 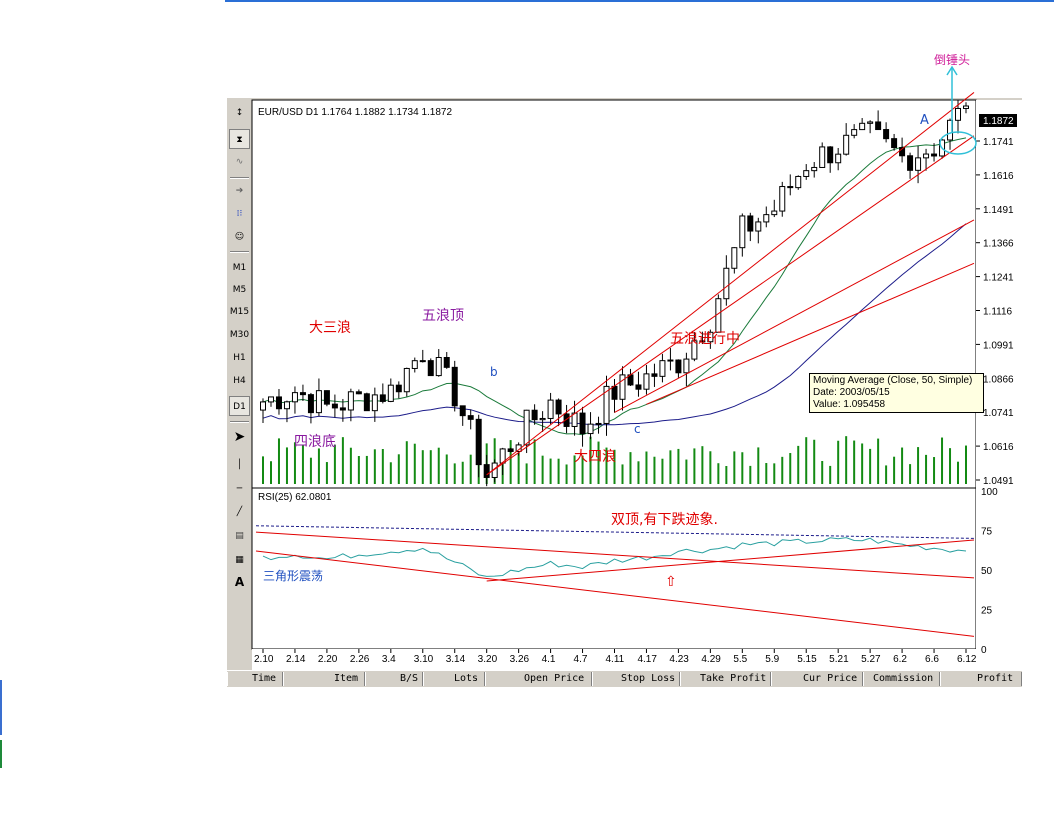 What do you see at coordinates (671, 582) in the screenshot?
I see `annotation-arrow-up: ⇧` at bounding box center [671, 582].